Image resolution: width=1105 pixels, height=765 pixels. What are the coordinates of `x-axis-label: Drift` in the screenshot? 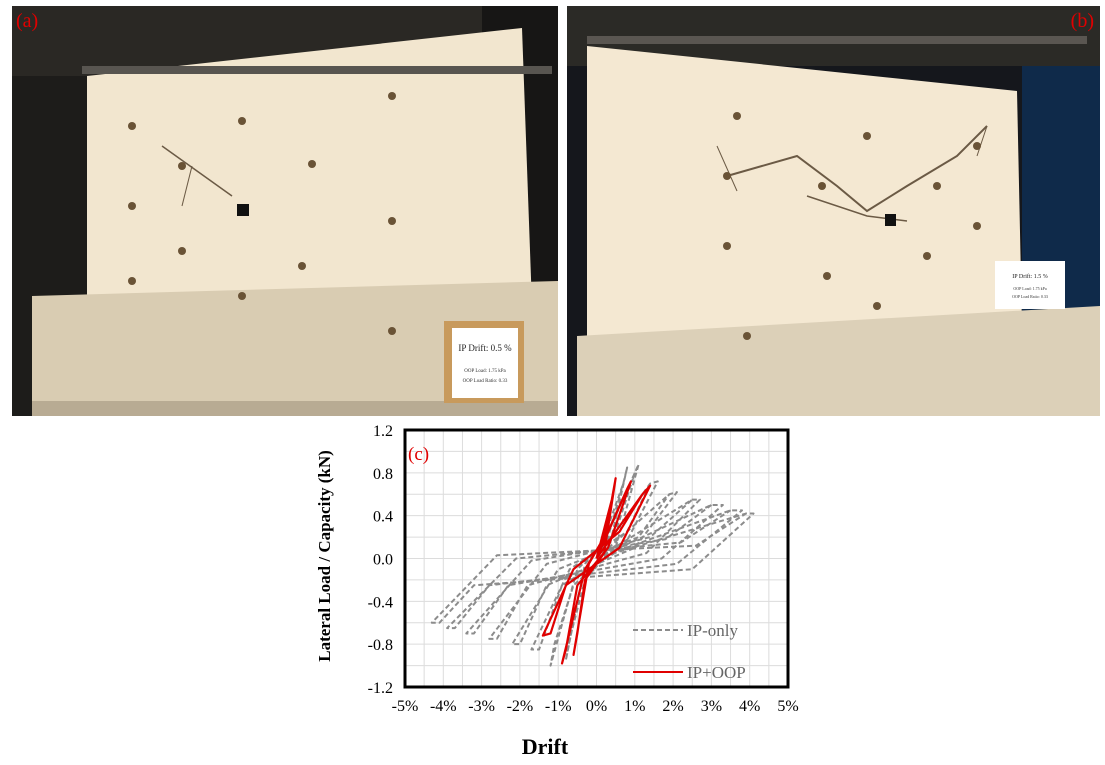 It's located at (545, 746).